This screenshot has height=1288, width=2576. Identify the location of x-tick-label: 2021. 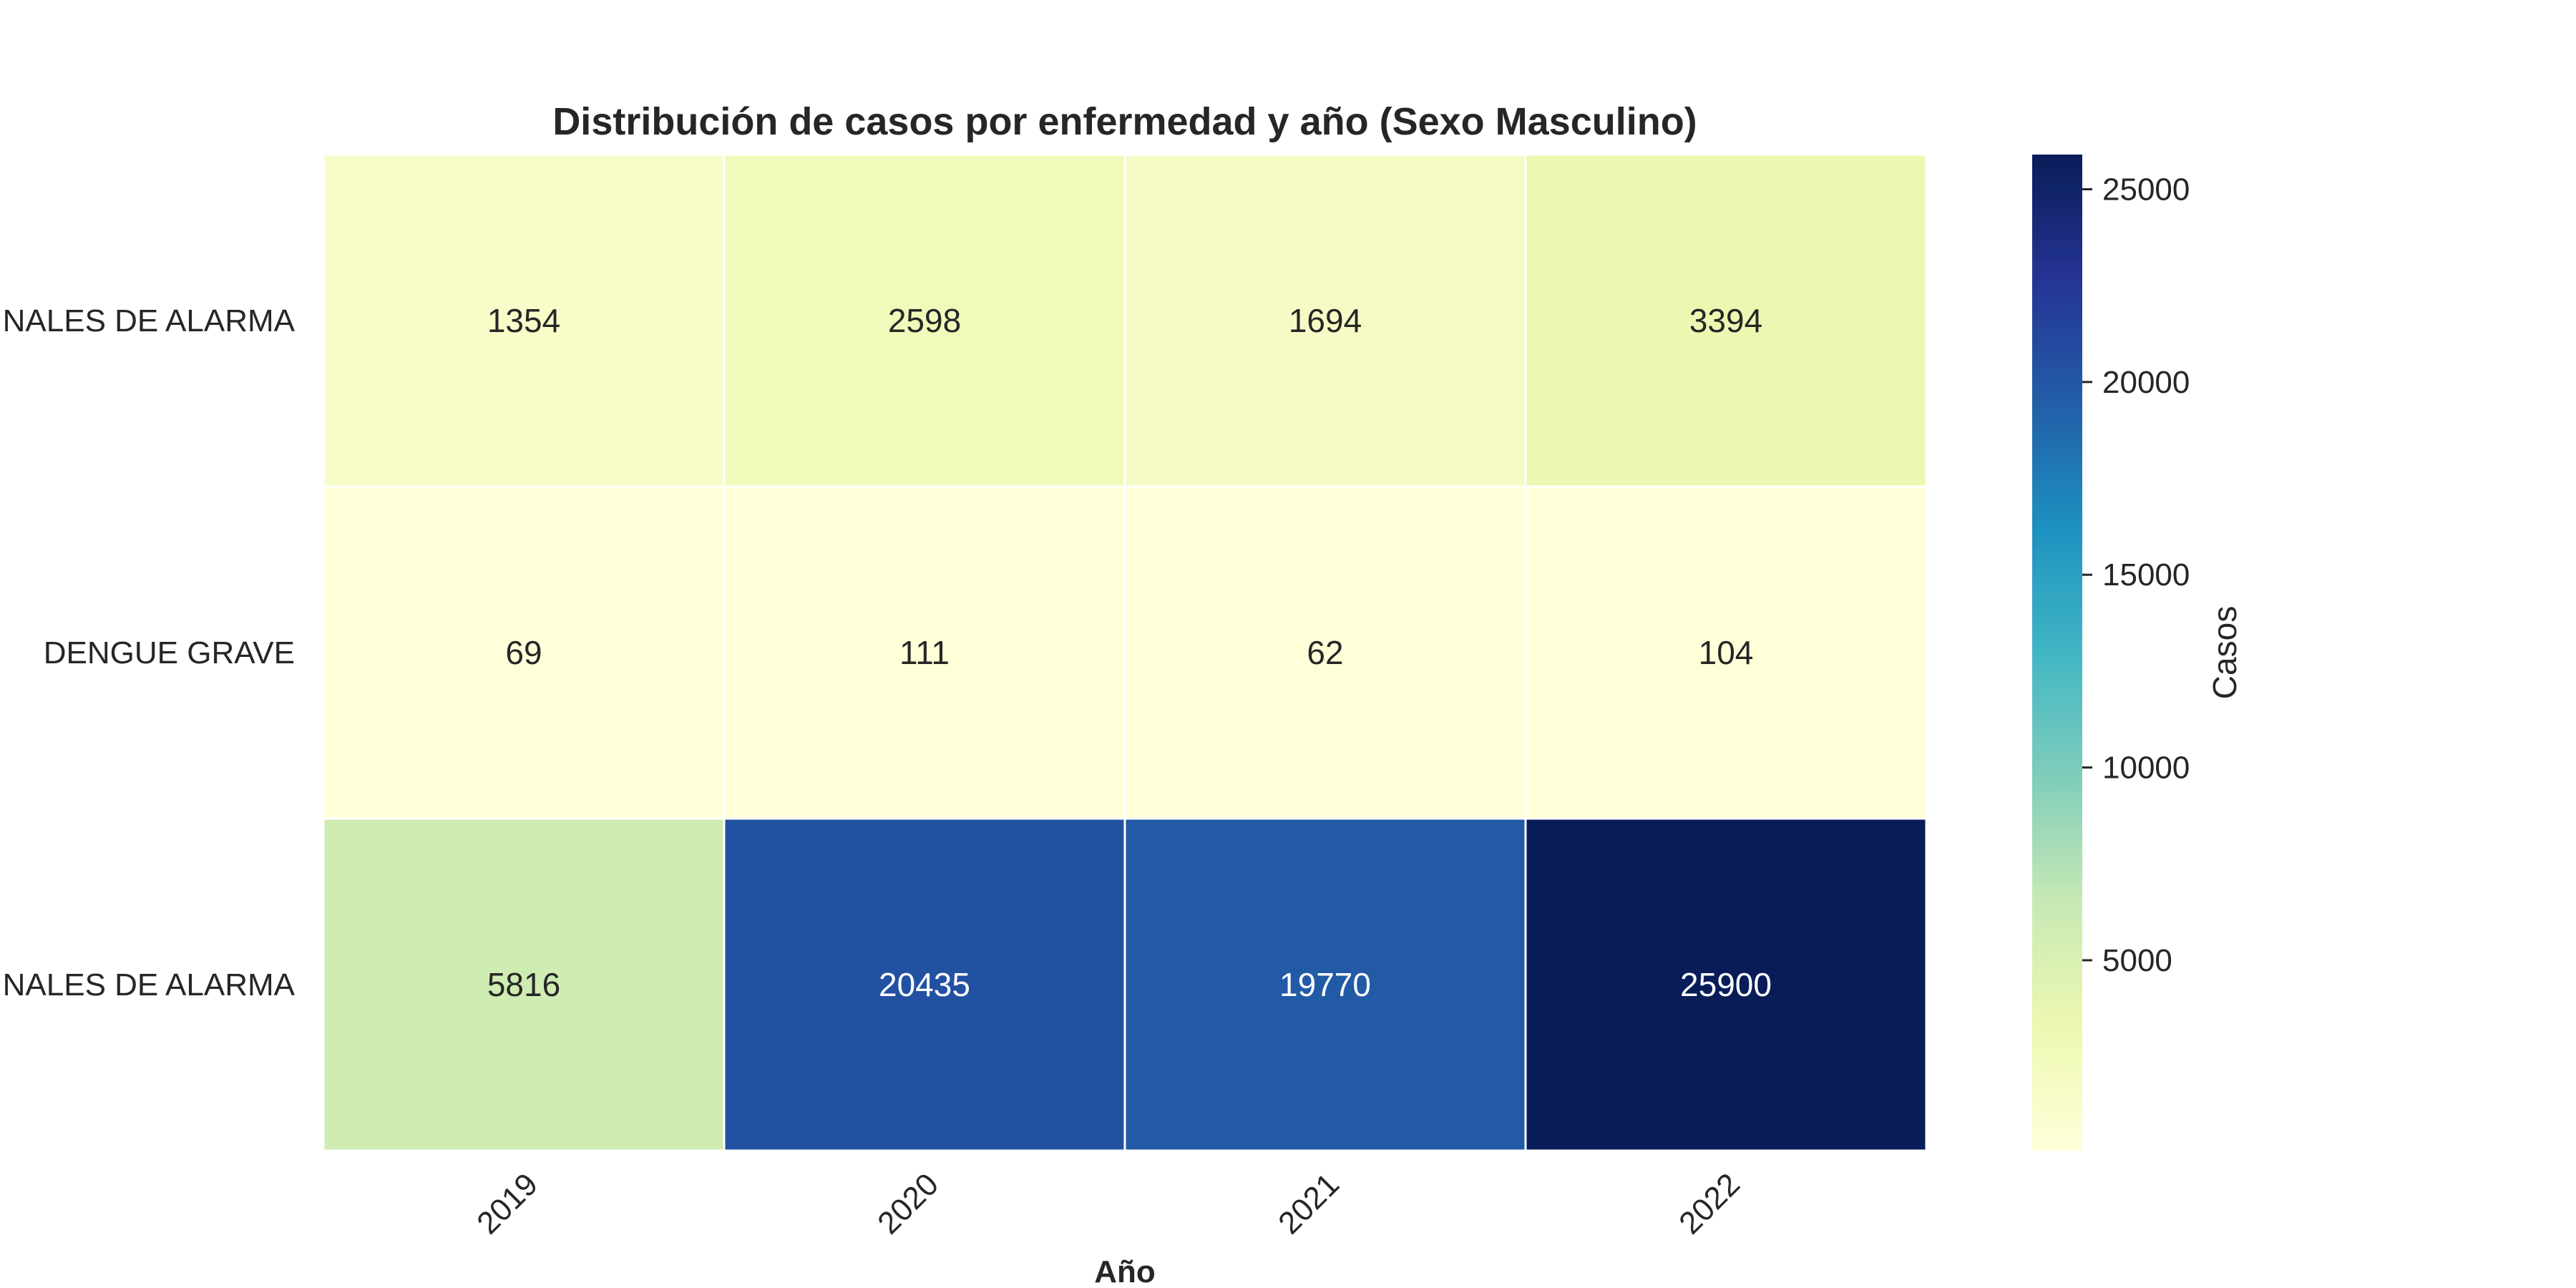
(1309, 1203).